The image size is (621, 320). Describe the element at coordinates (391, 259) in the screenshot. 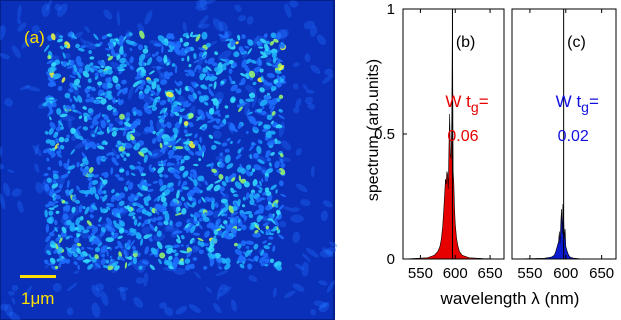

I see `y-tick-label: 0` at that location.